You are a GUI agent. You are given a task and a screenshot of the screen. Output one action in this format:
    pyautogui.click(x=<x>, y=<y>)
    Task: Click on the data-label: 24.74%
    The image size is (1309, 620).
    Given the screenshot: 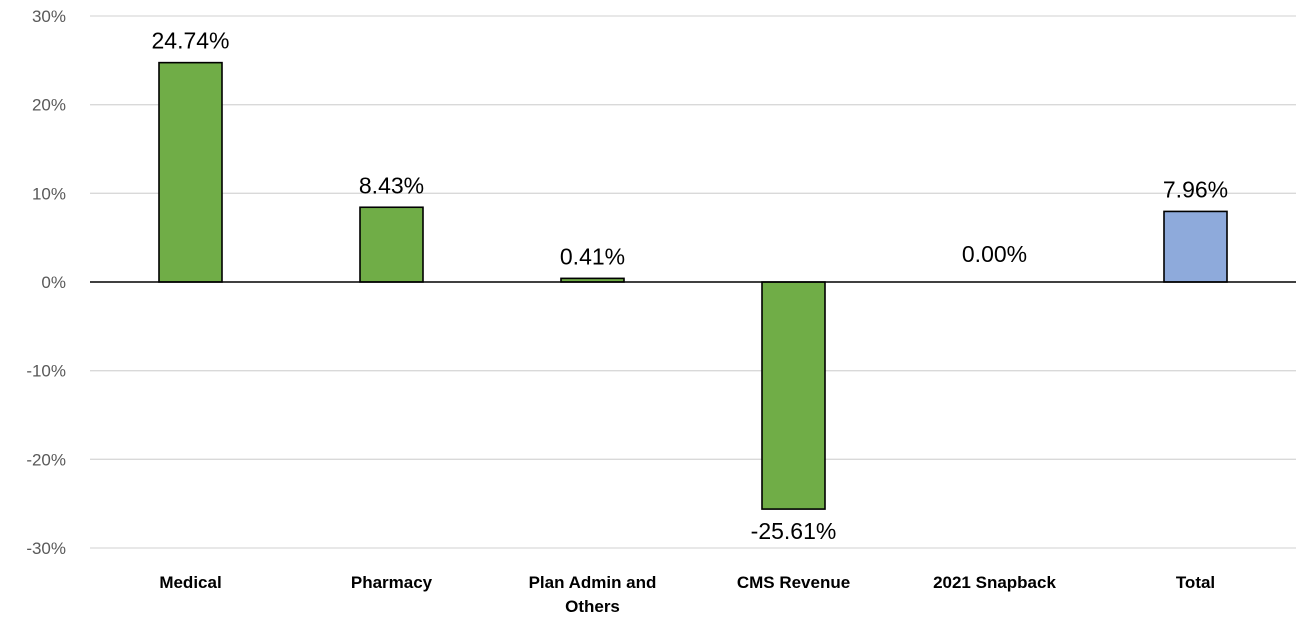 What is the action you would take?
    pyautogui.click(x=190, y=41)
    